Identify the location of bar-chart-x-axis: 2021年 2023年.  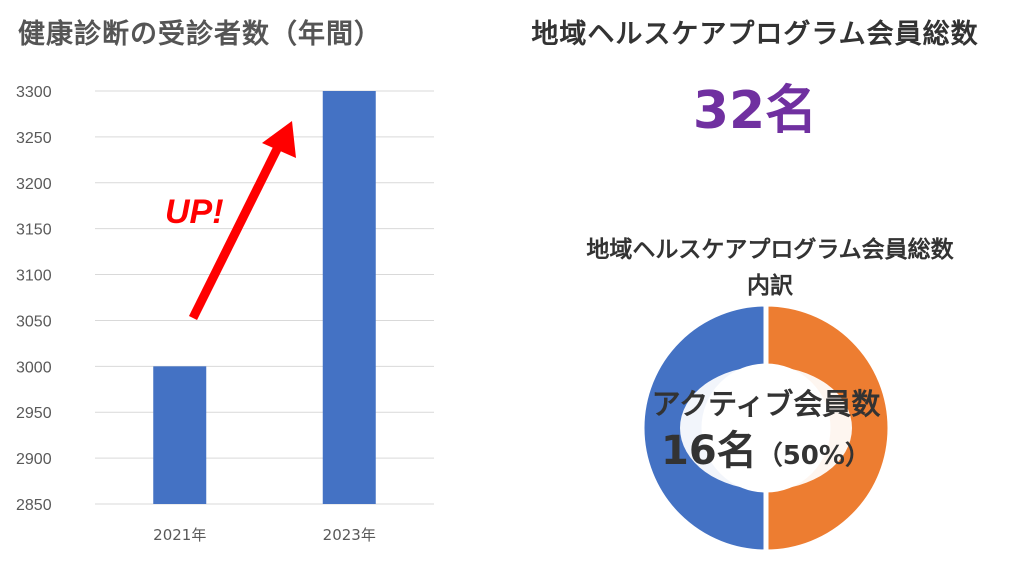
(264, 535).